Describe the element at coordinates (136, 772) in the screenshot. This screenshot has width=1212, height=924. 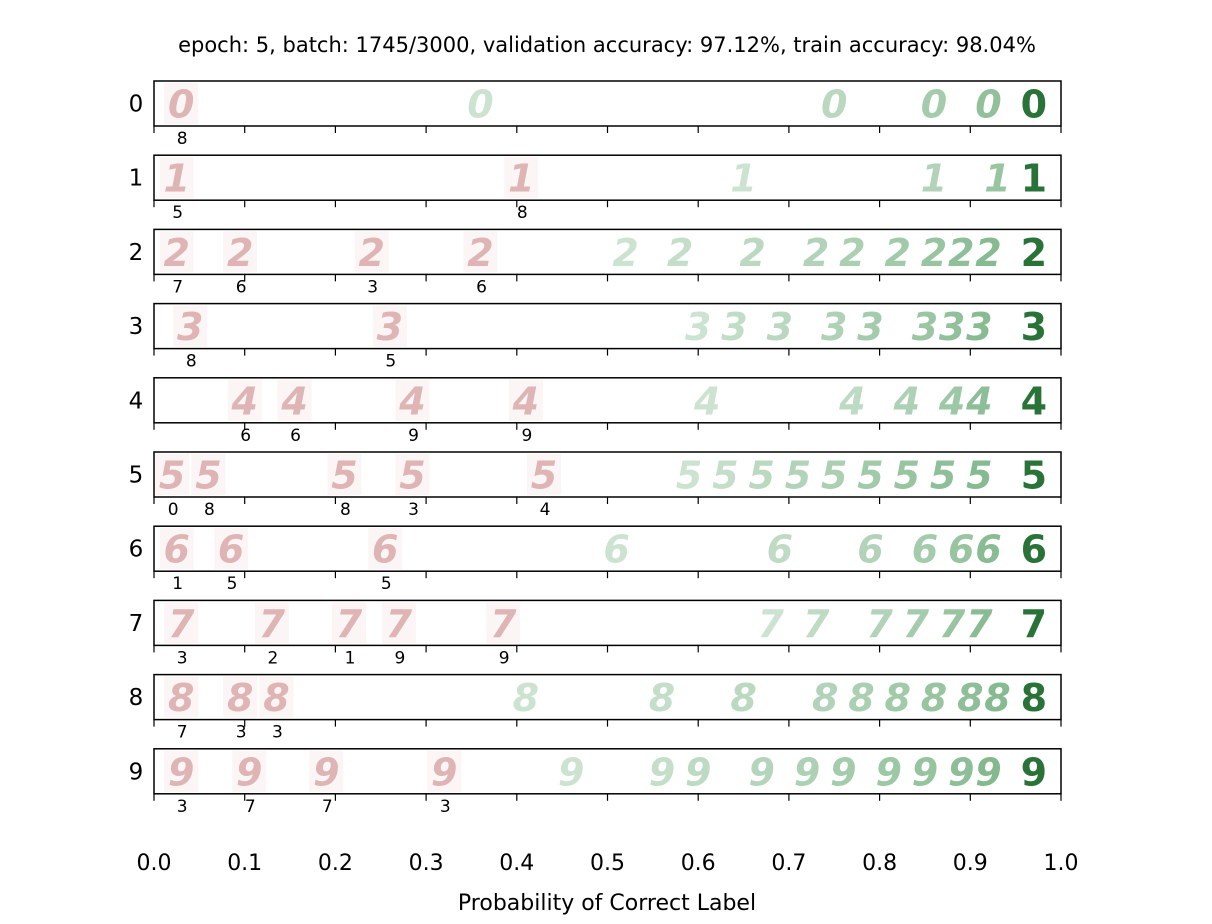
I see `row-label: 9` at that location.